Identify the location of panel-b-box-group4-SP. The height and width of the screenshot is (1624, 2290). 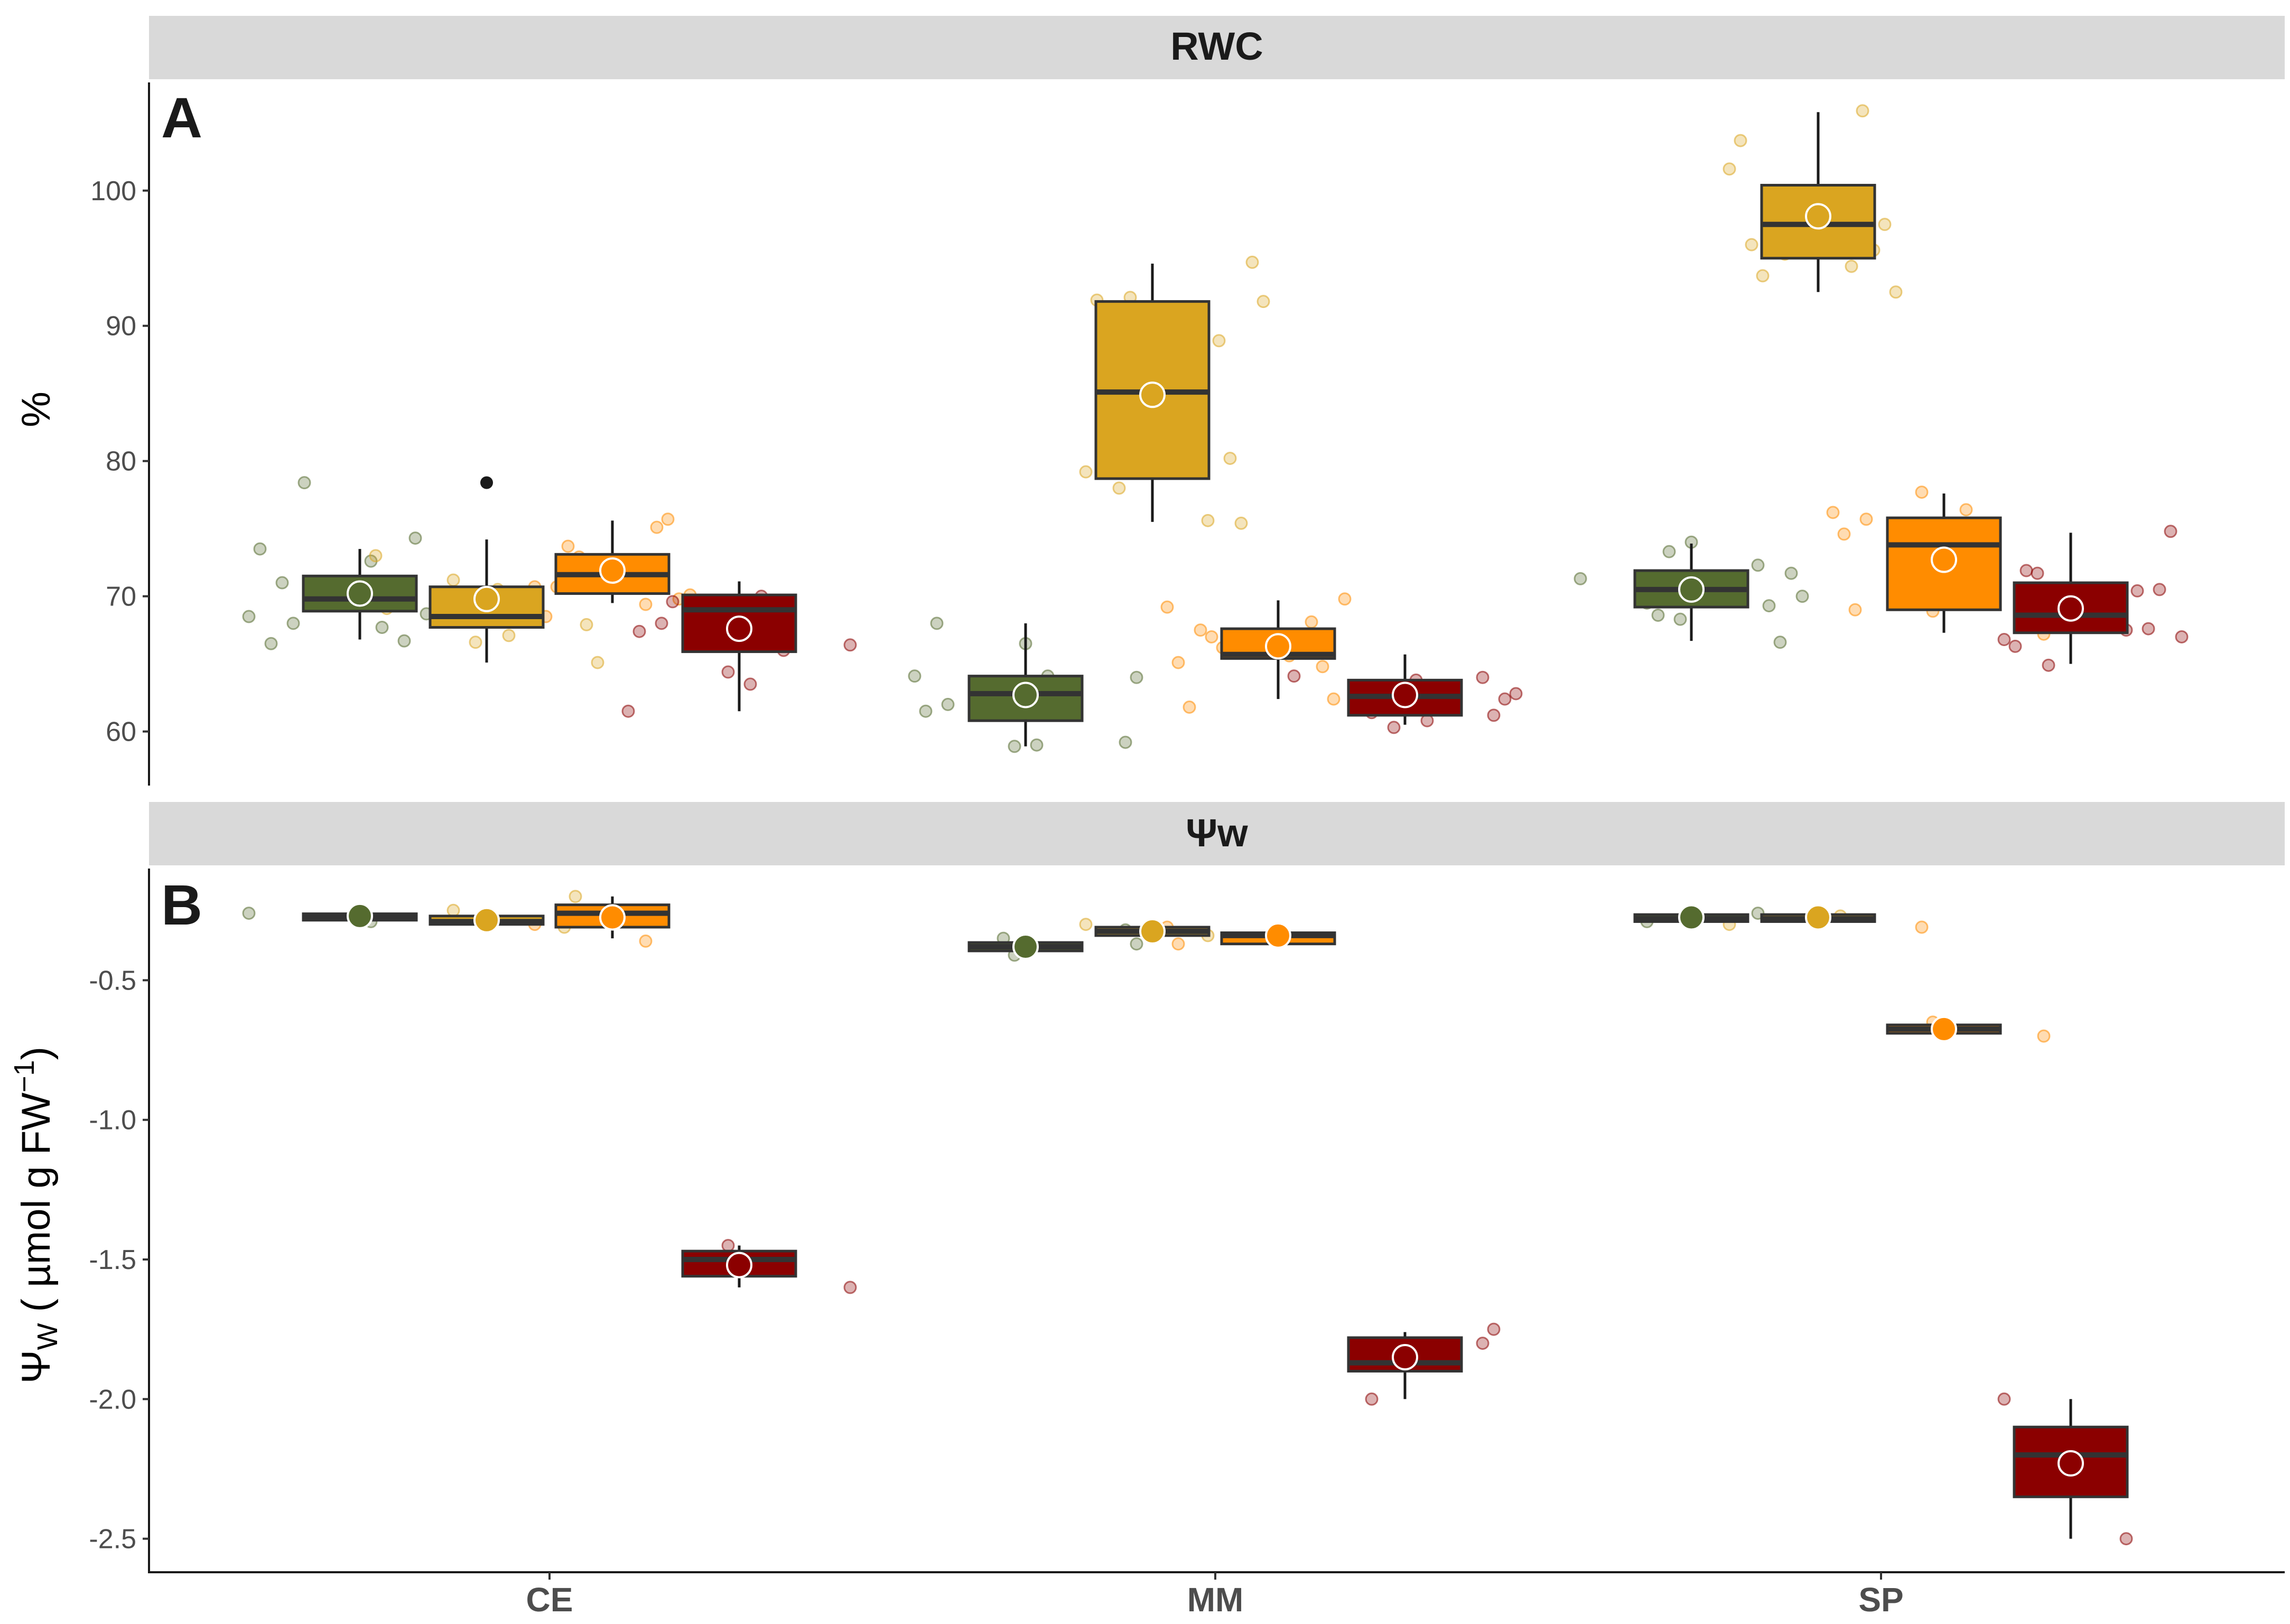
(2071, 1469).